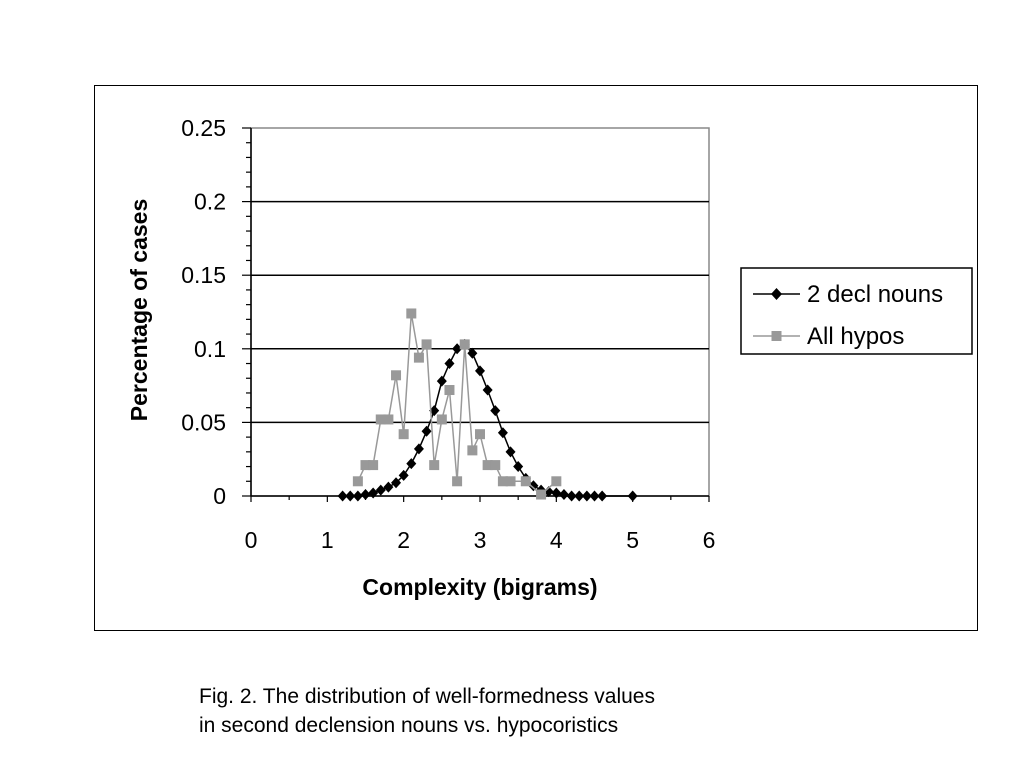 The width and height of the screenshot is (1024, 768). I want to click on series-layer, so click(487, 405).